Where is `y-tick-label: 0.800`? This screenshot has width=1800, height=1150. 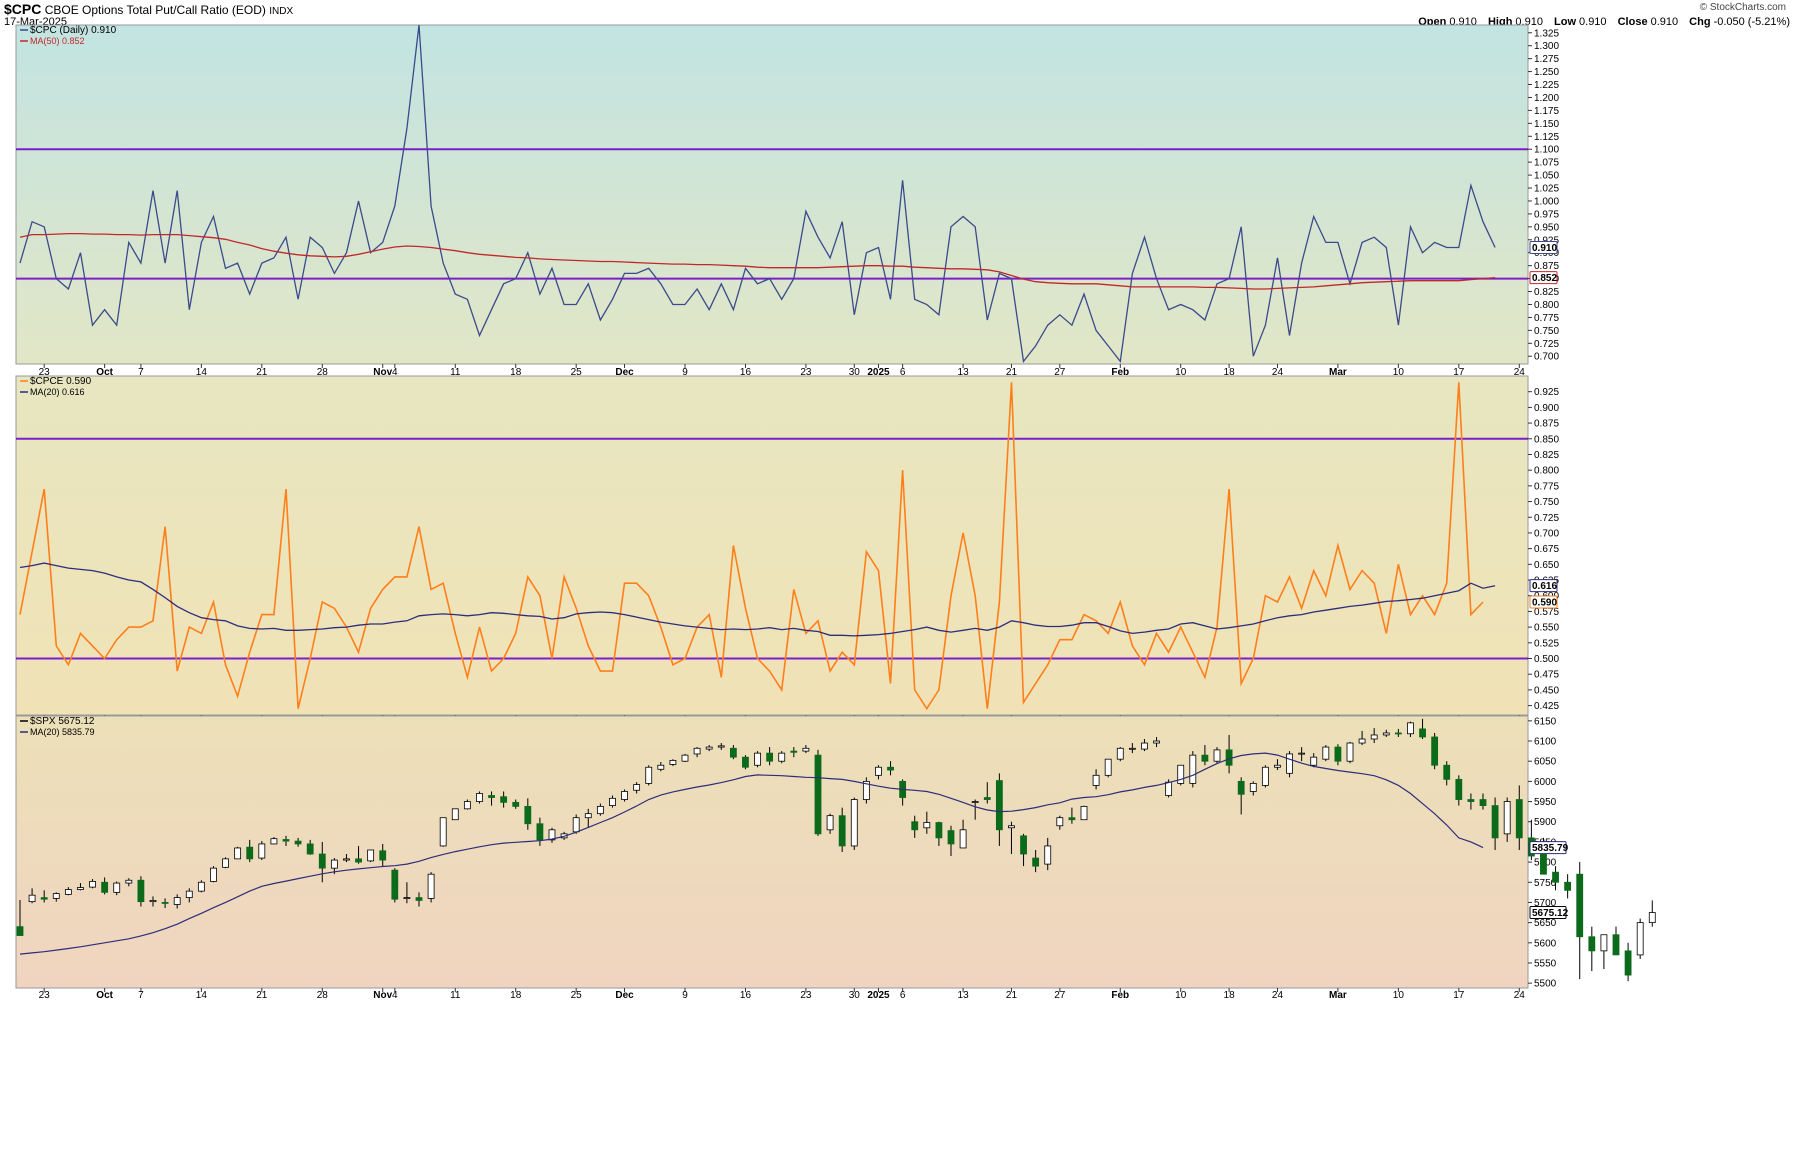
y-tick-label: 0.800 is located at coordinates (1546, 471).